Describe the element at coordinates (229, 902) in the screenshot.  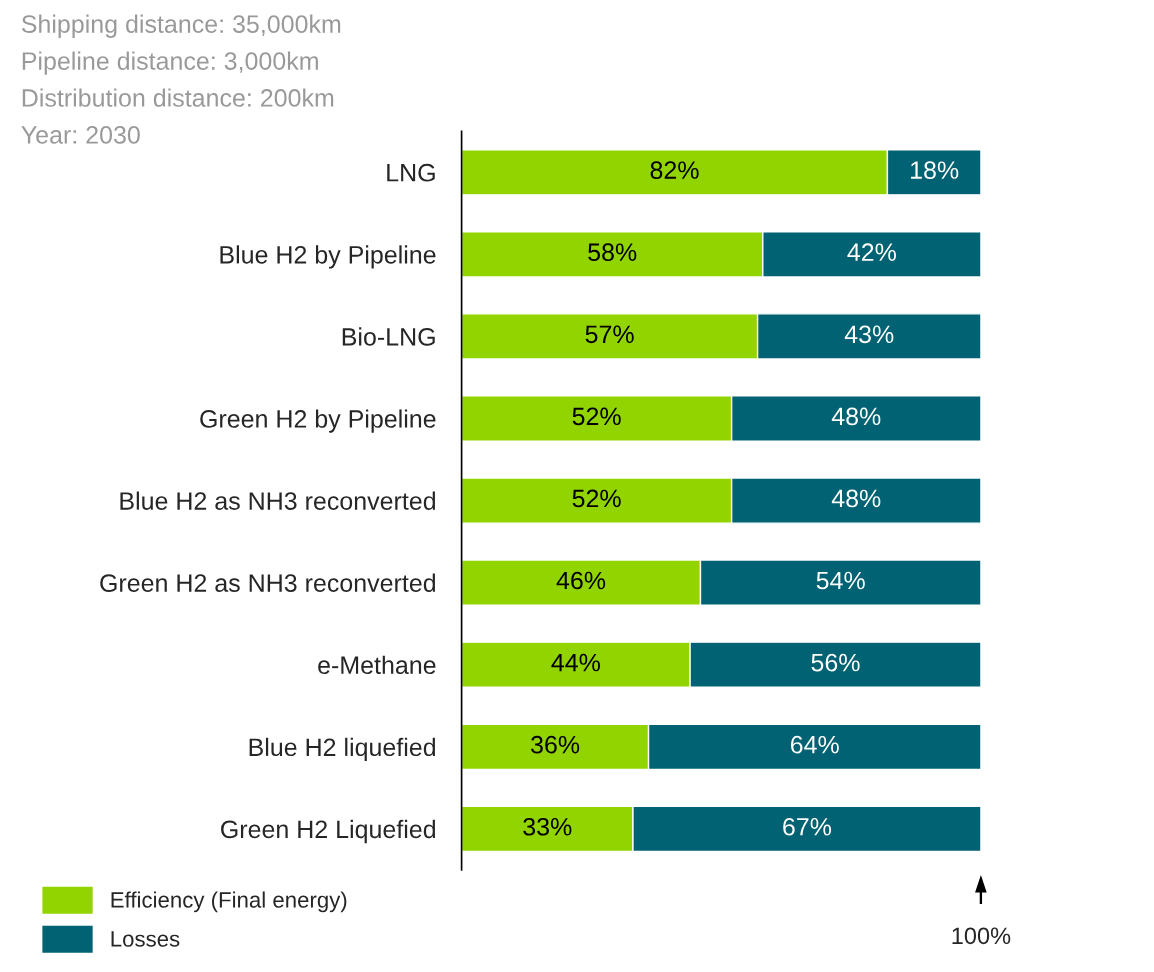
I see `legend-label: Efficiency (Final energy)` at that location.